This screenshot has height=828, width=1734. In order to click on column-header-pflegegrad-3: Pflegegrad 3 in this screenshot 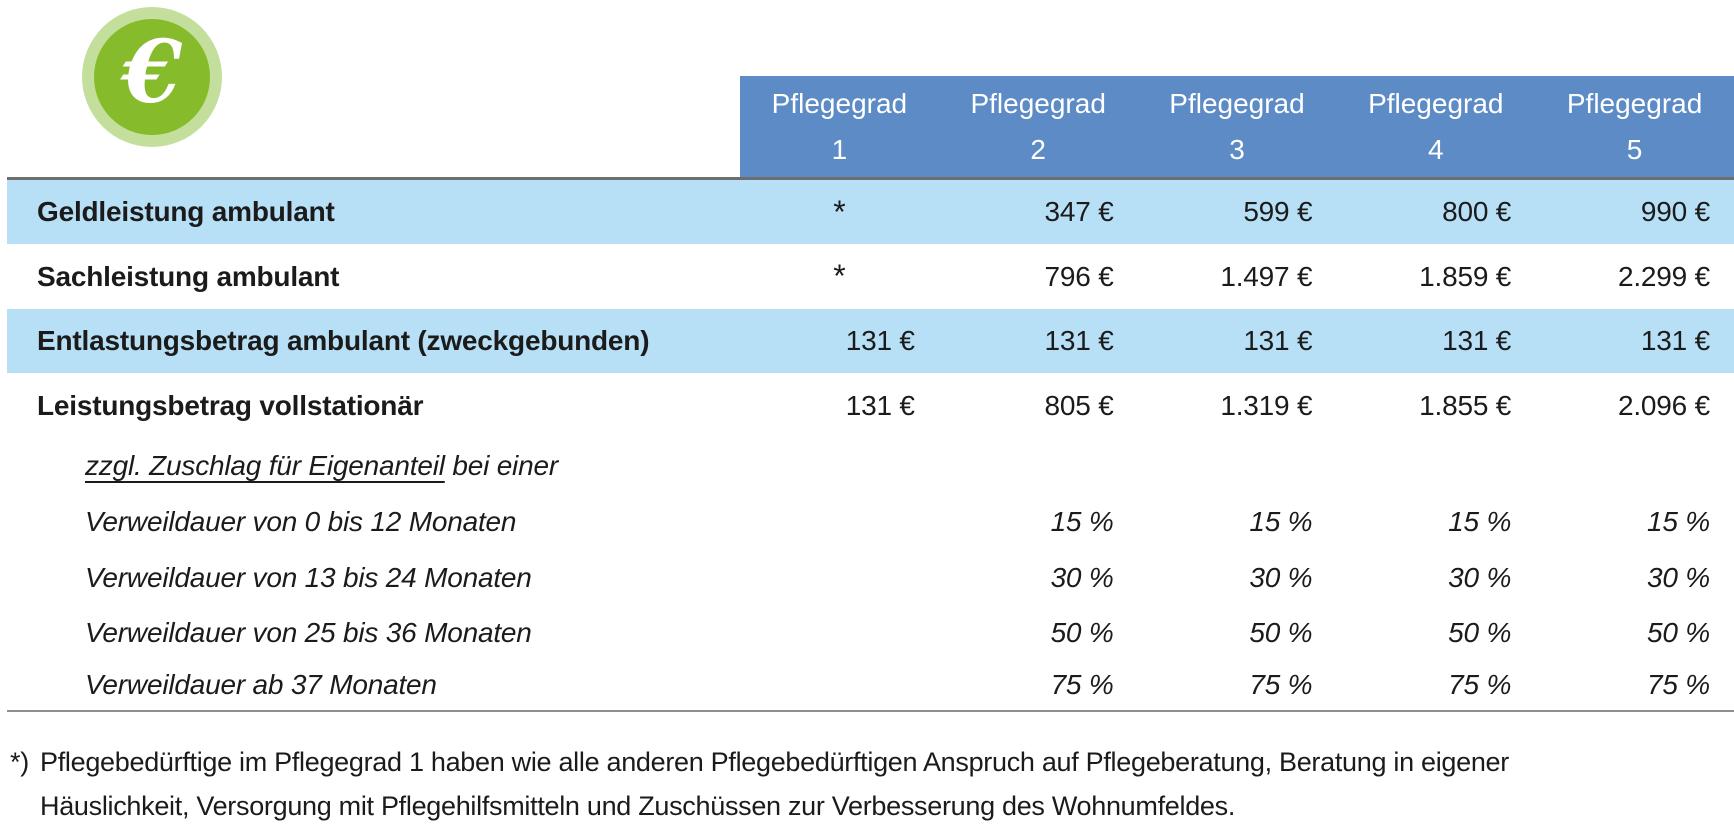, I will do `click(1237, 127)`.